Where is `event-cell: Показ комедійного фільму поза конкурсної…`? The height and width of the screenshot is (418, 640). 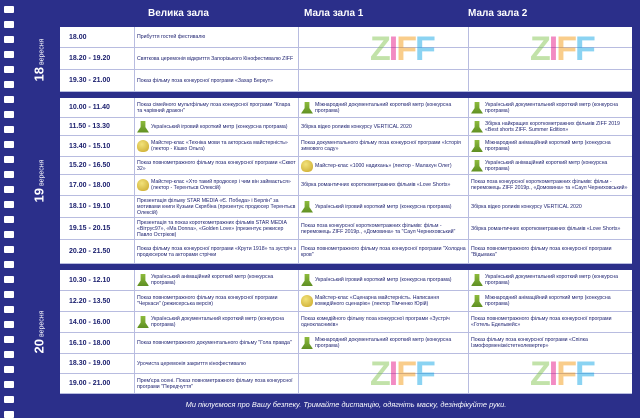
event-cell: Показ комедійного фільму поза конкурсної… is located at coordinates (383, 322).